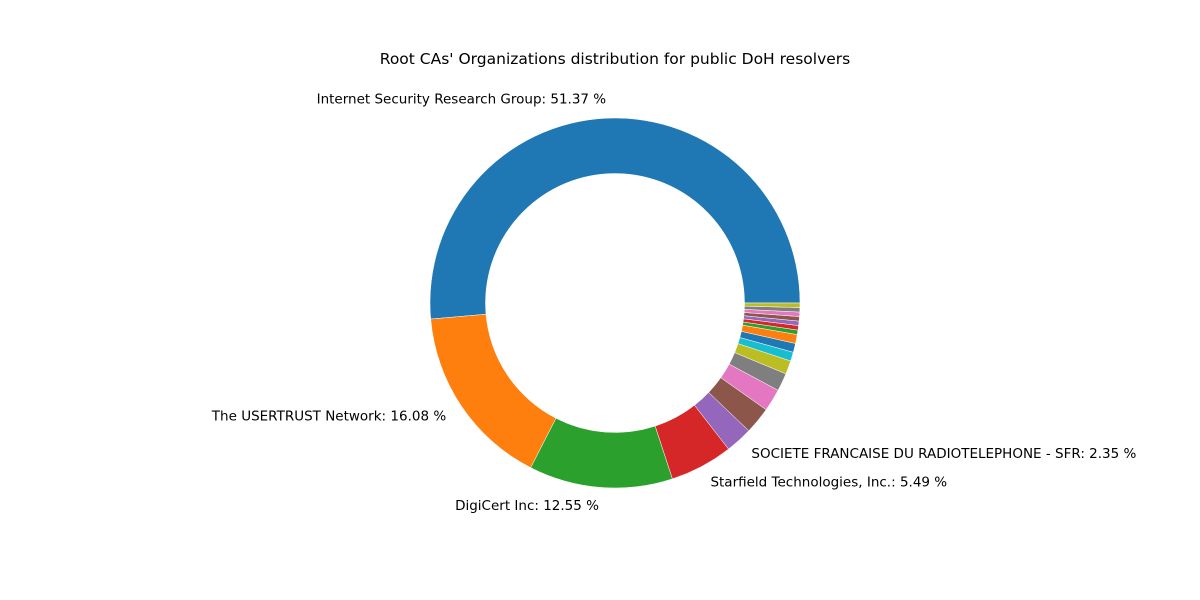 This screenshot has width=1200, height=600. What do you see at coordinates (329, 417) in the screenshot?
I see `slice-label-2: The USERTRUST Network: 16.08 %` at bounding box center [329, 417].